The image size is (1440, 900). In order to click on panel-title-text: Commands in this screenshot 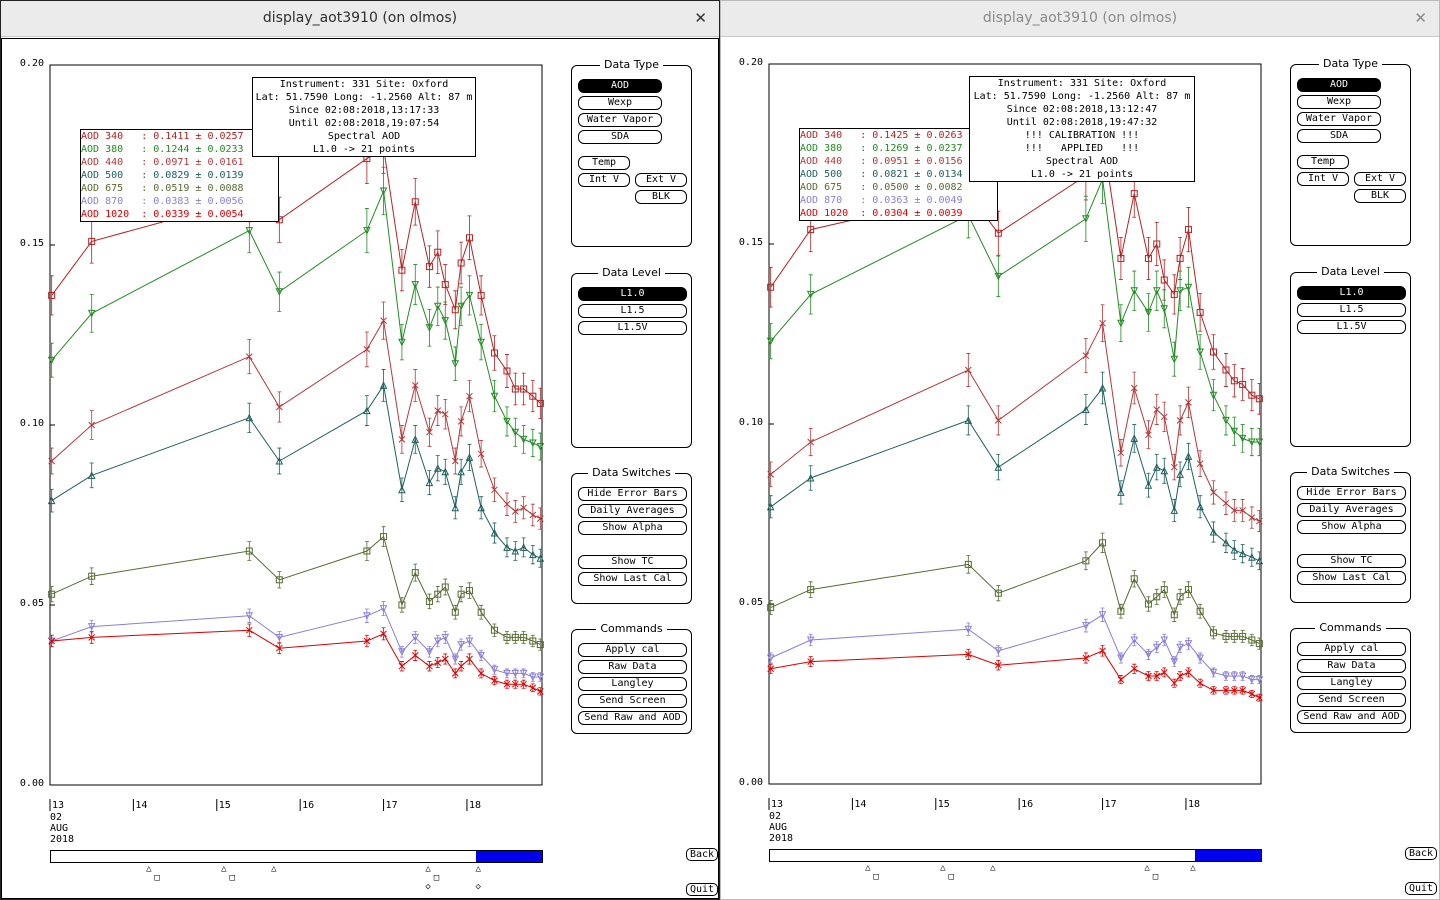, I will do `click(1350, 627)`.